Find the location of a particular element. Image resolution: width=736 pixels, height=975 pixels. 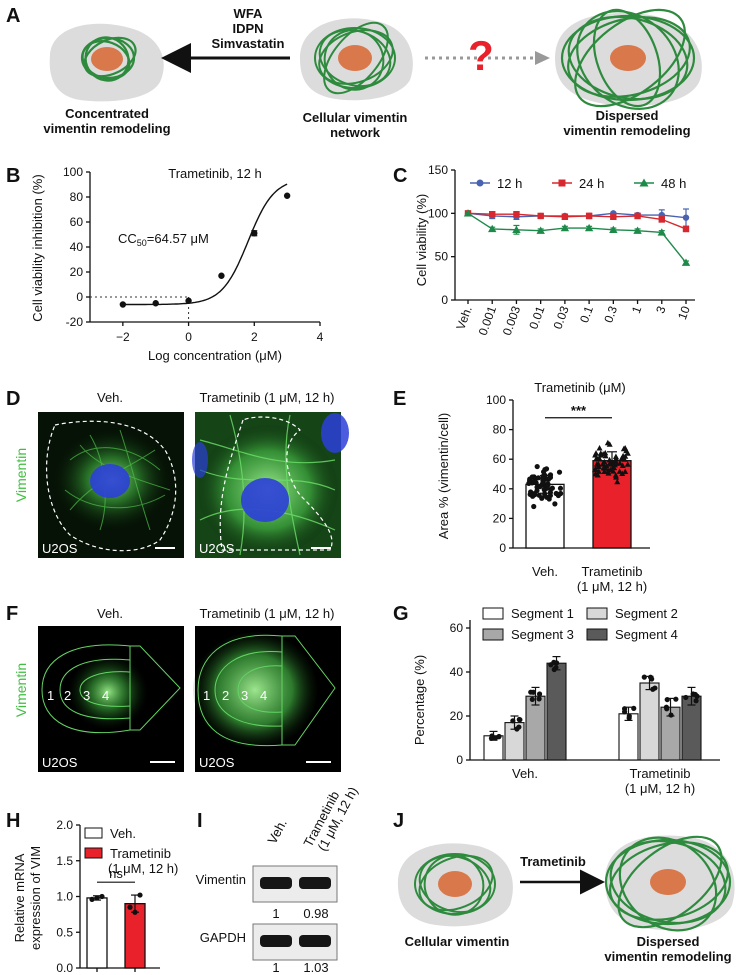

arrow-head-gray is located at coordinates (542, 58).